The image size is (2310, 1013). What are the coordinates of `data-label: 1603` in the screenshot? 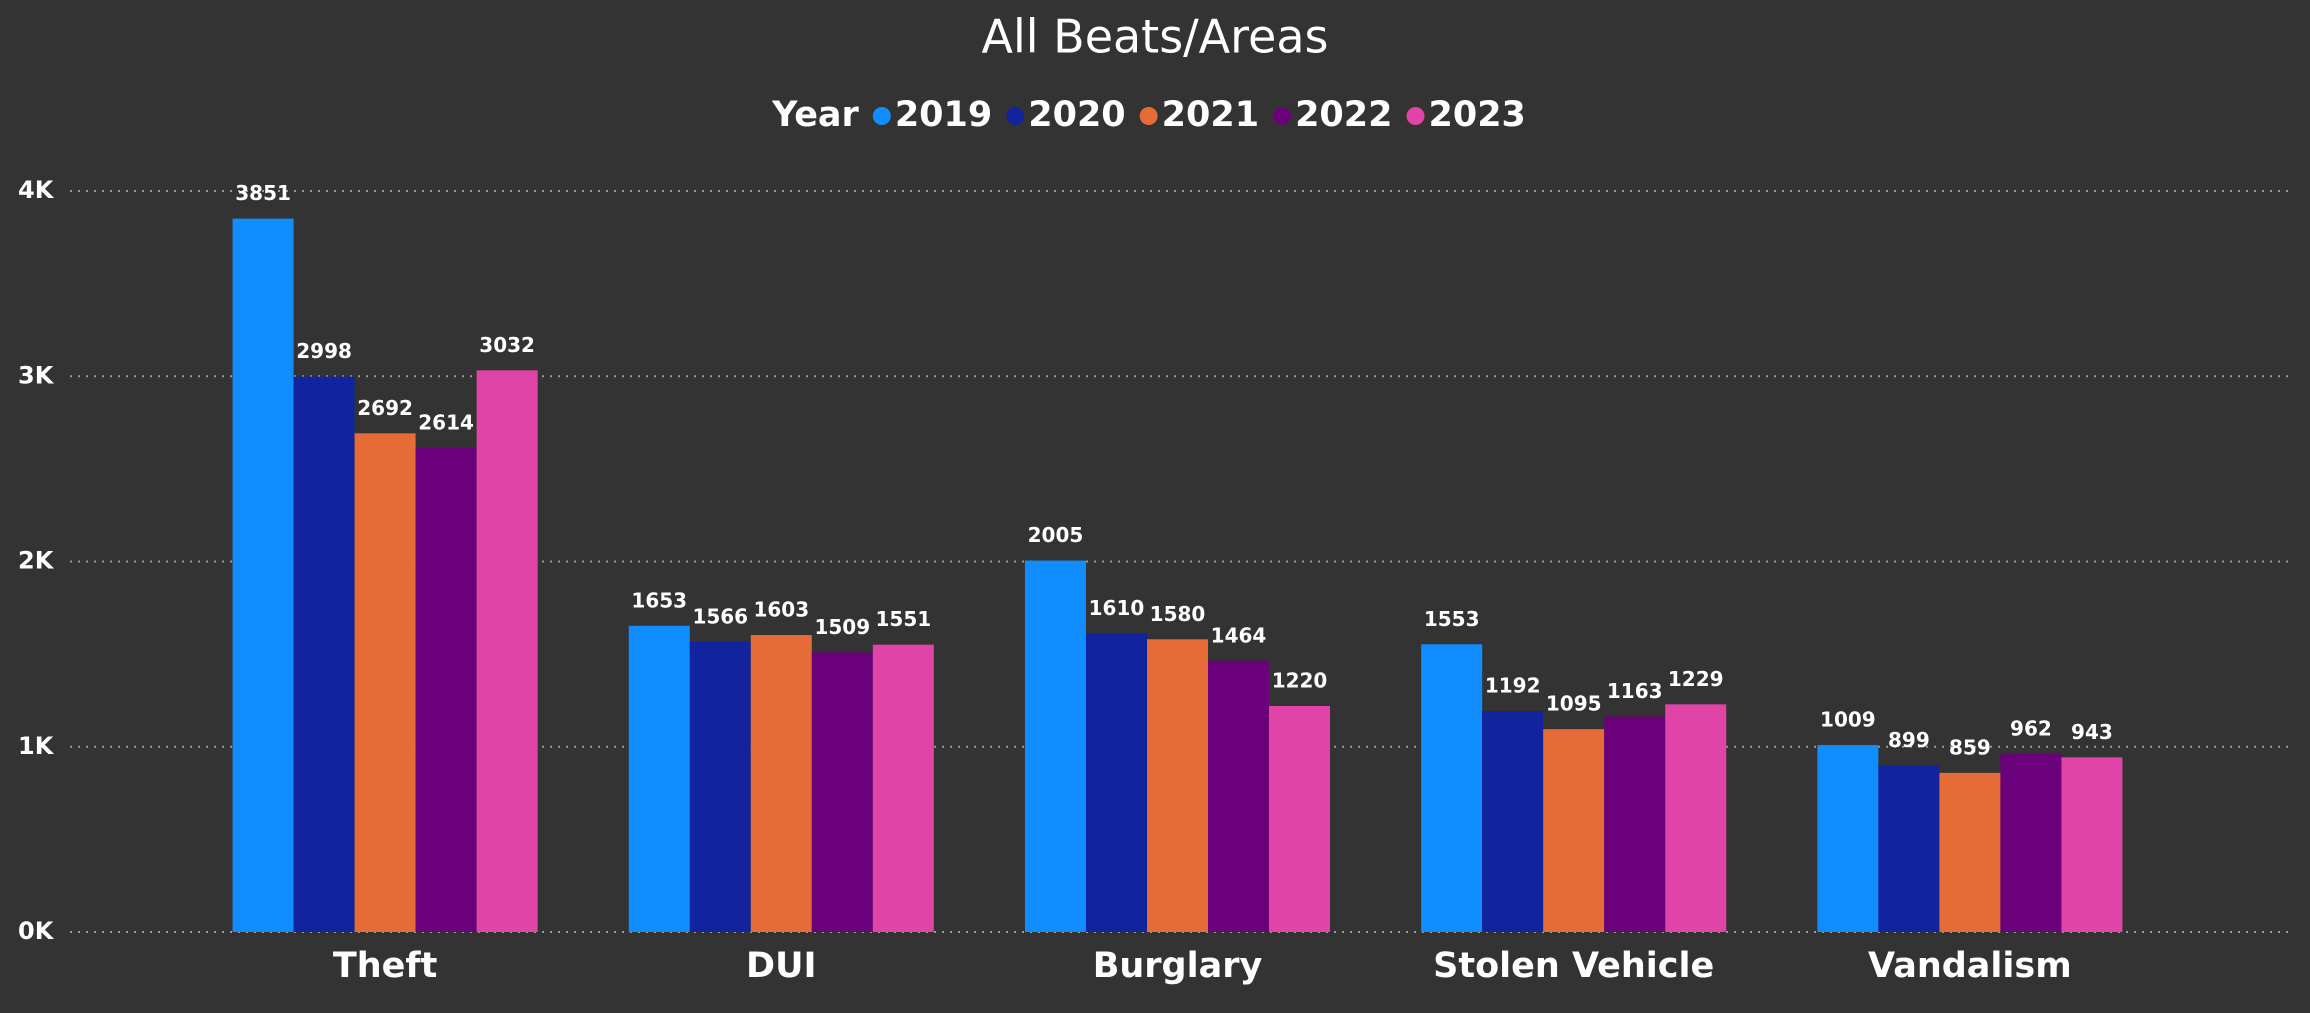 It's located at (781, 610).